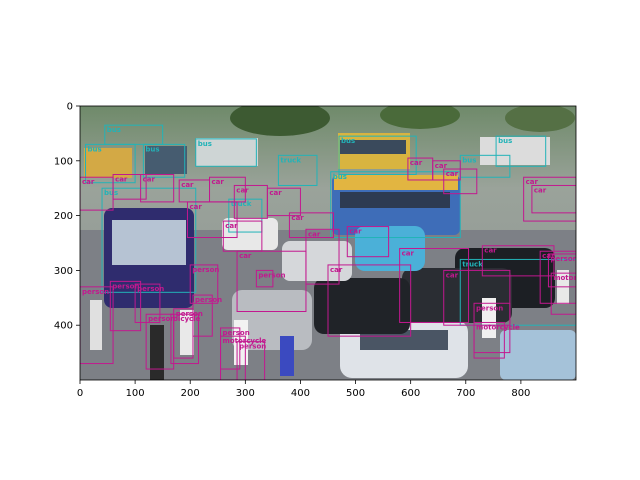 Image resolution: width=640 pixels, height=480 pixels. Describe the element at coordinates (80, 393) in the screenshot. I see `x-tick-label: 0` at that location.